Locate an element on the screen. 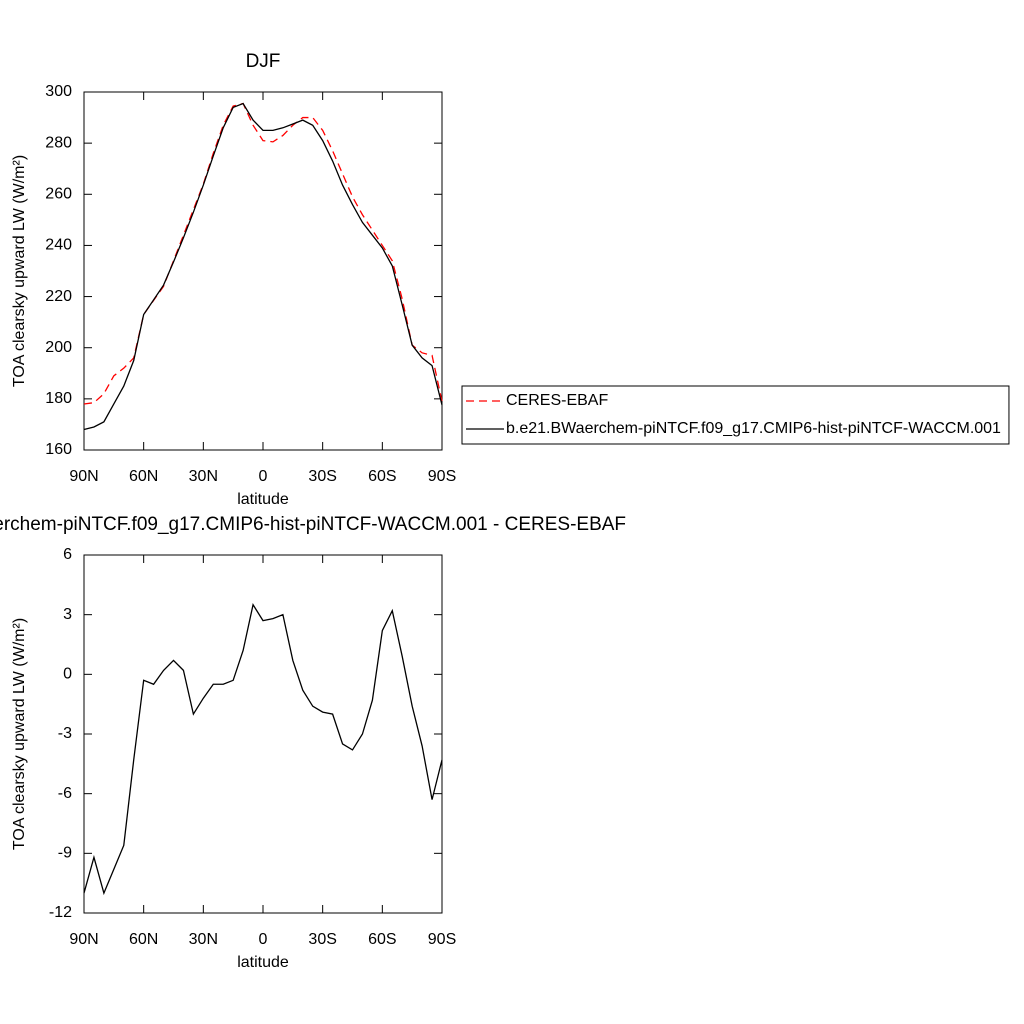 Image resolution: width=1024 pixels, height=1024 pixels. chart-title: DJF is located at coordinates (263, 61).